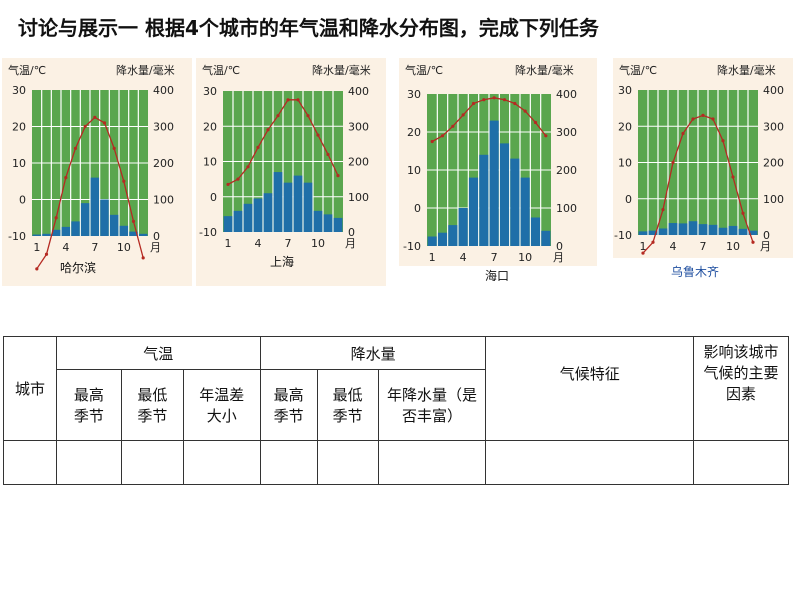  What do you see at coordinates (152, 405) in the screenshot?
I see `subheader-temp-lowest-season: 最低季节` at bounding box center [152, 405].